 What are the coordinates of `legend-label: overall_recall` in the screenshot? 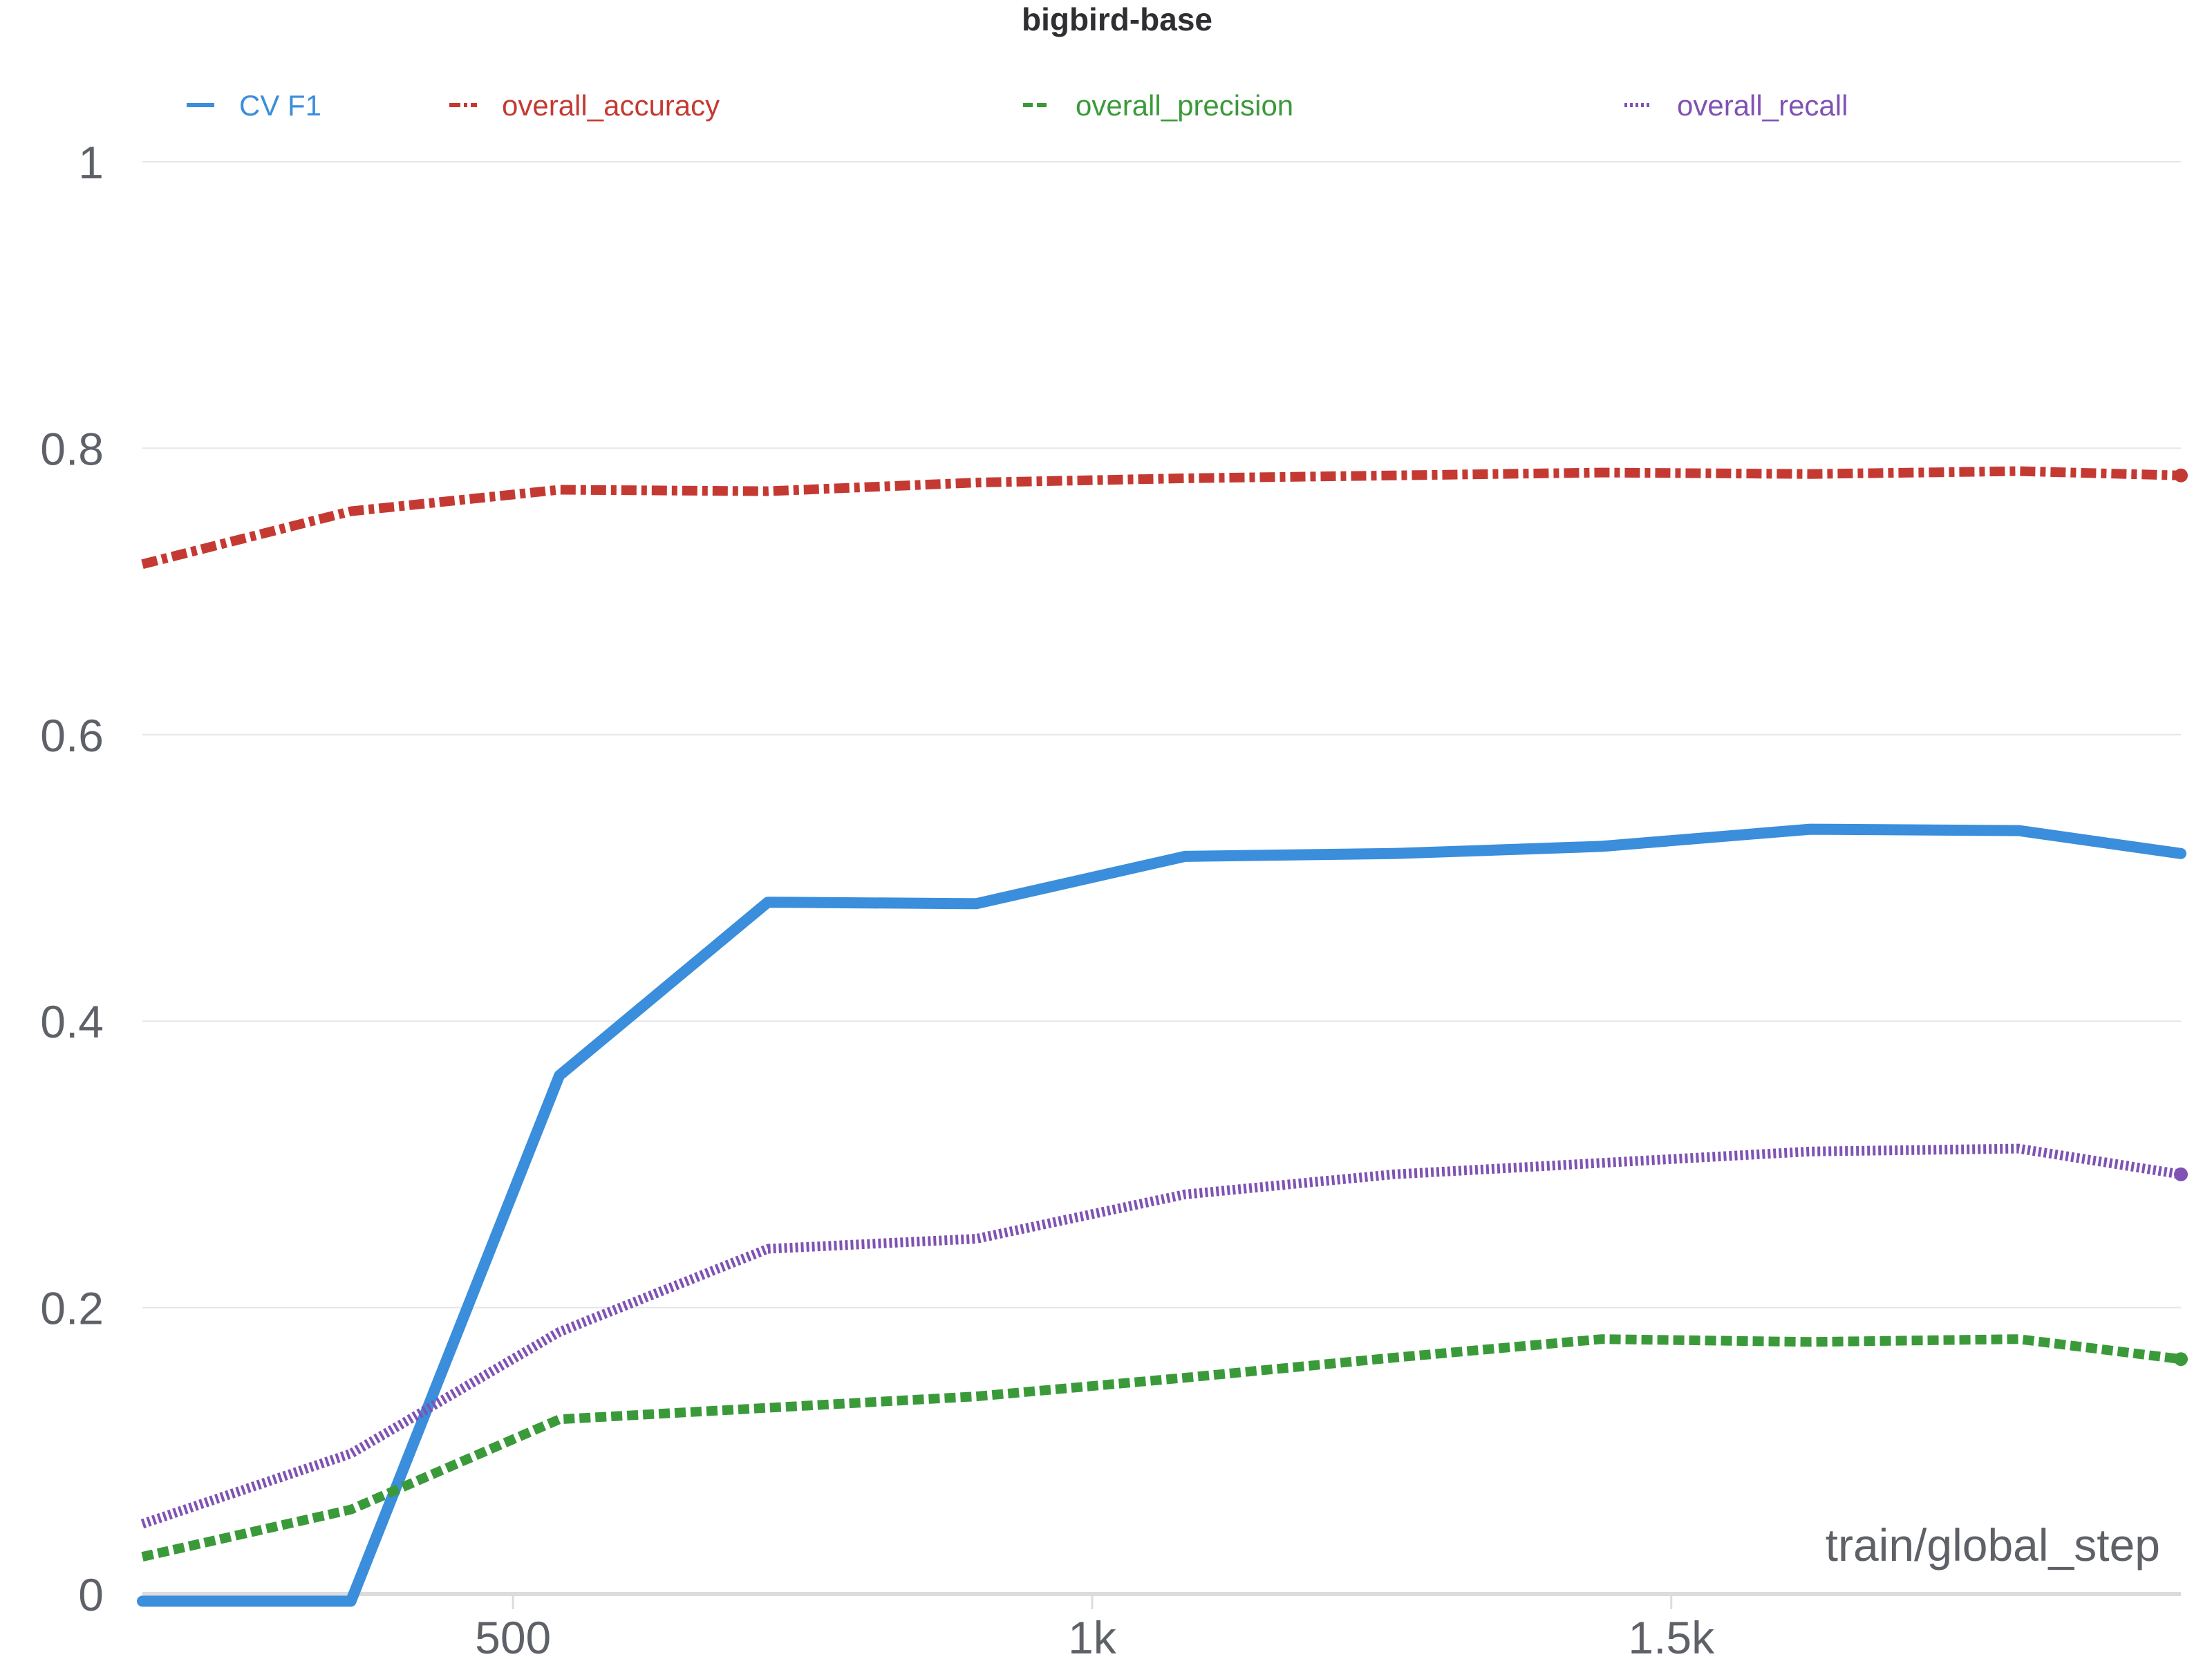 It's located at (1762, 106).